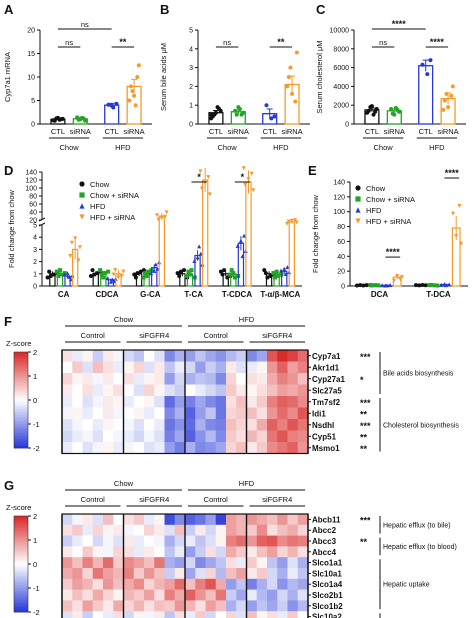 The width and height of the screenshot is (474, 618). Describe the element at coordinates (426, 131) in the screenshot. I see `bar-label: CTL` at that location.